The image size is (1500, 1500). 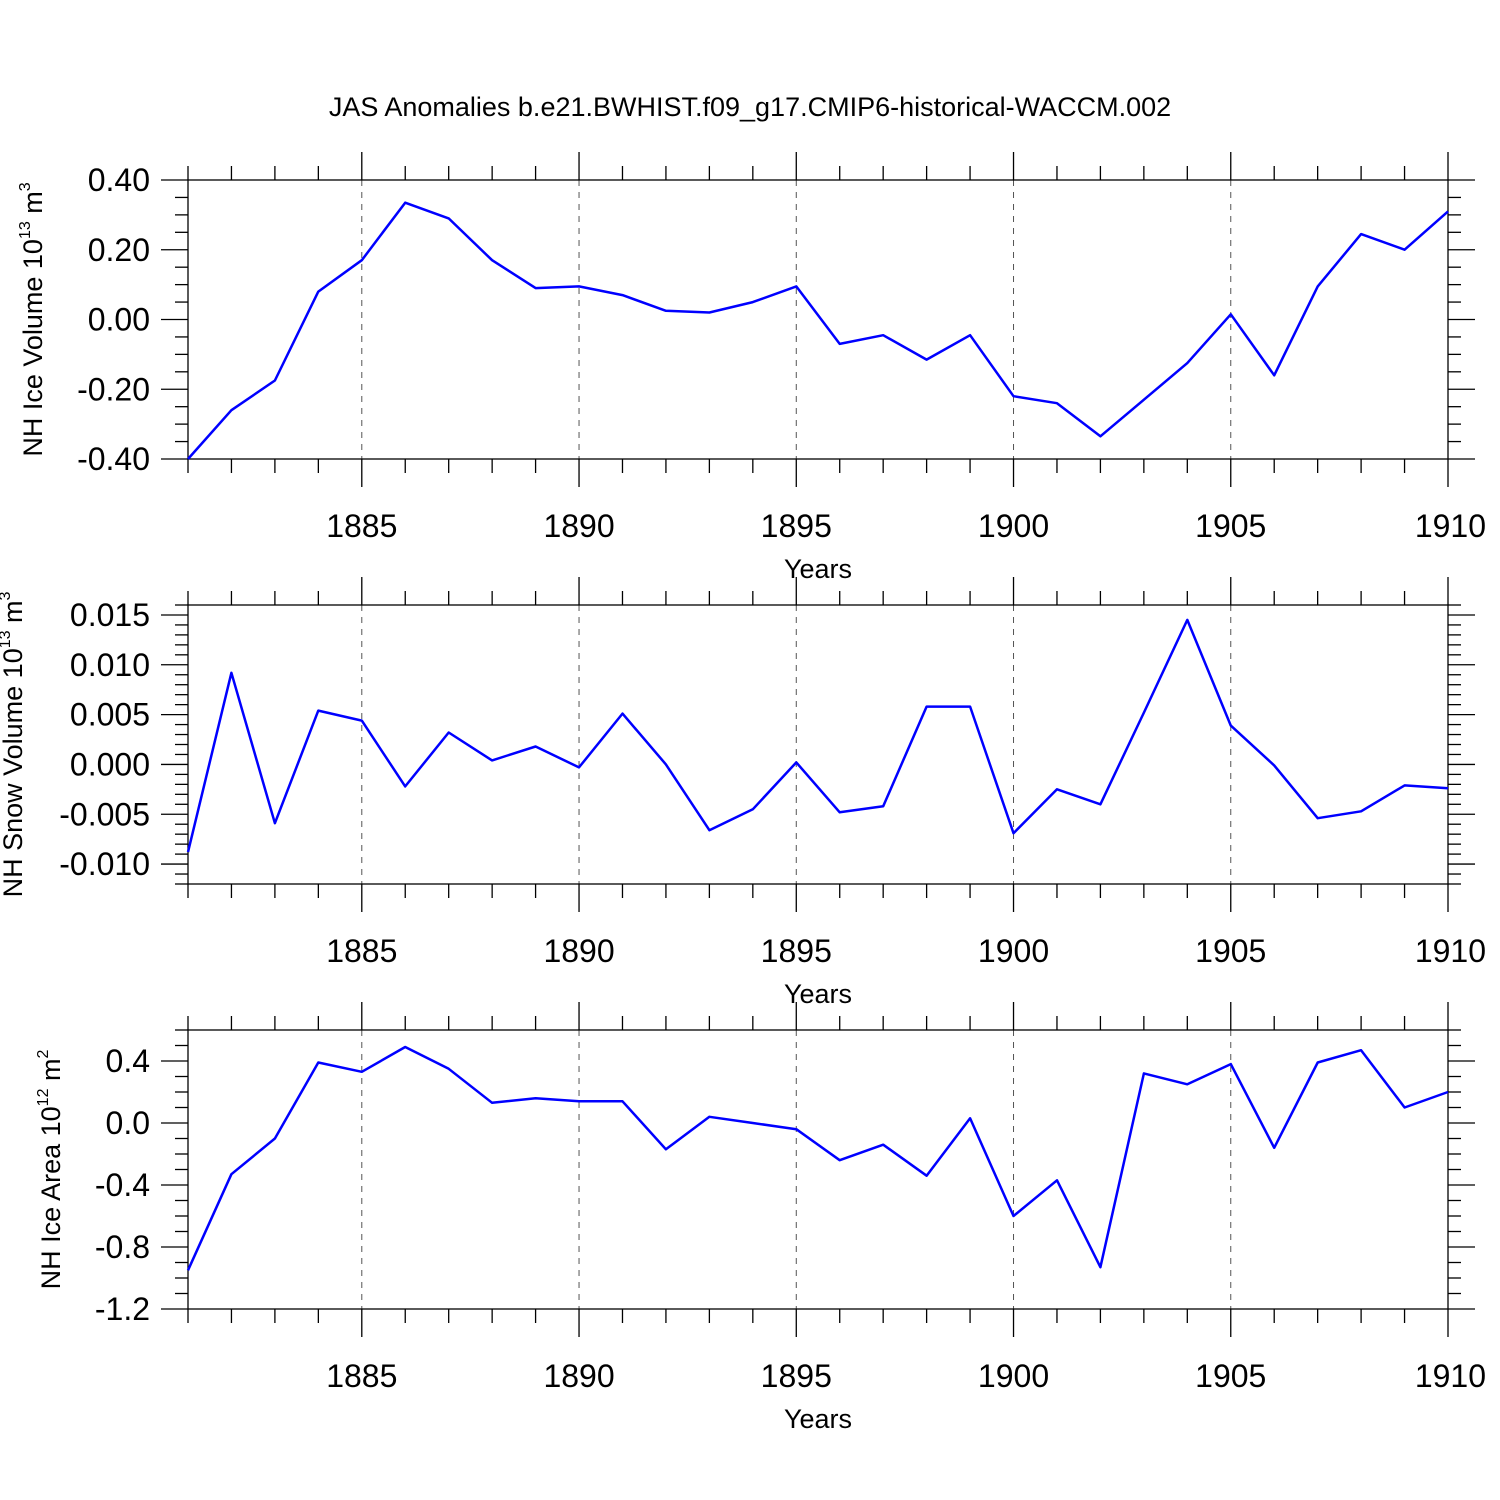 I want to click on y-tick-label: -0.8, so click(x=122, y=1247).